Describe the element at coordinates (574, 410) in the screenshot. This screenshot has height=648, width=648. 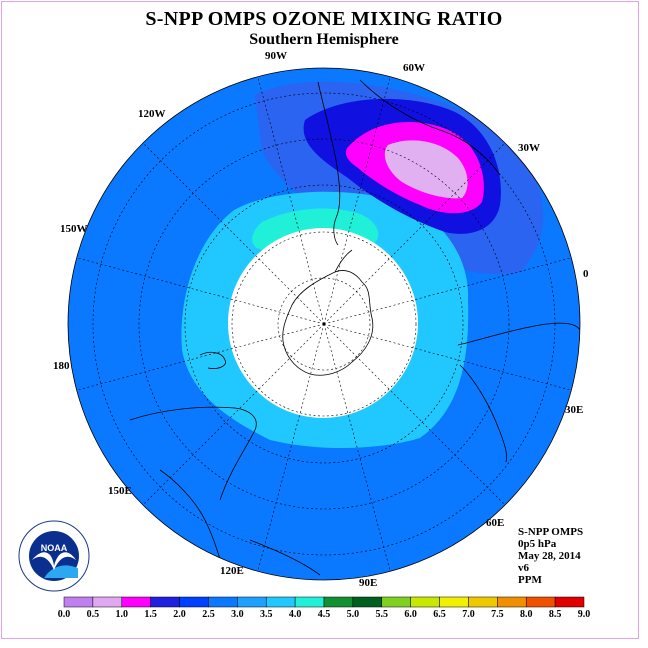
I see `lon-label-30e: 30E` at that location.